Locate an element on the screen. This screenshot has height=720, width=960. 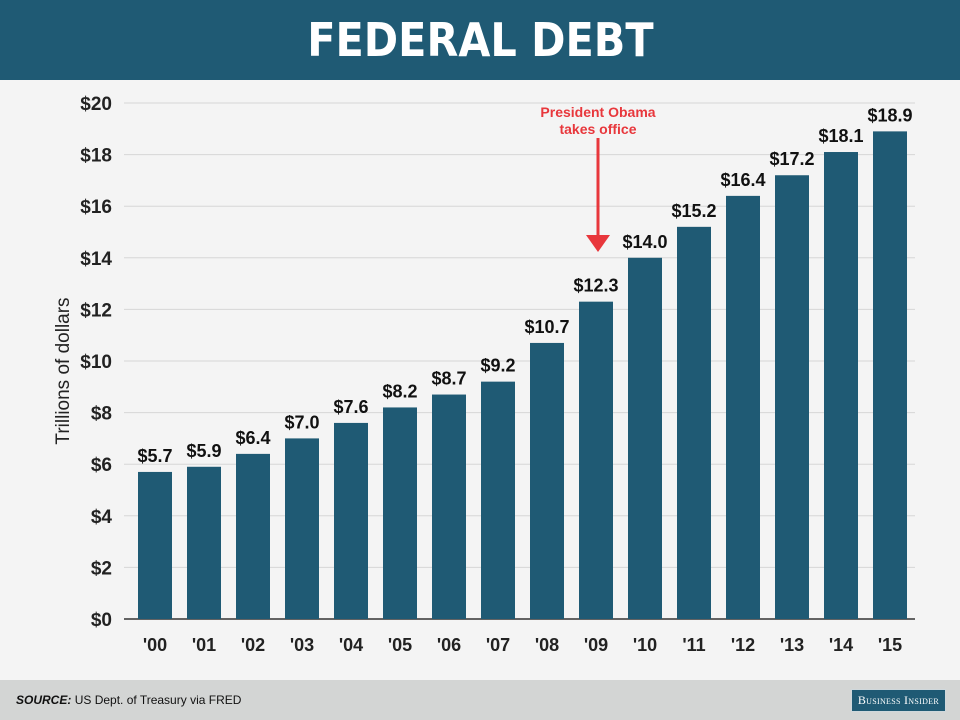
data-label: $10.7 is located at coordinates (546, 327).